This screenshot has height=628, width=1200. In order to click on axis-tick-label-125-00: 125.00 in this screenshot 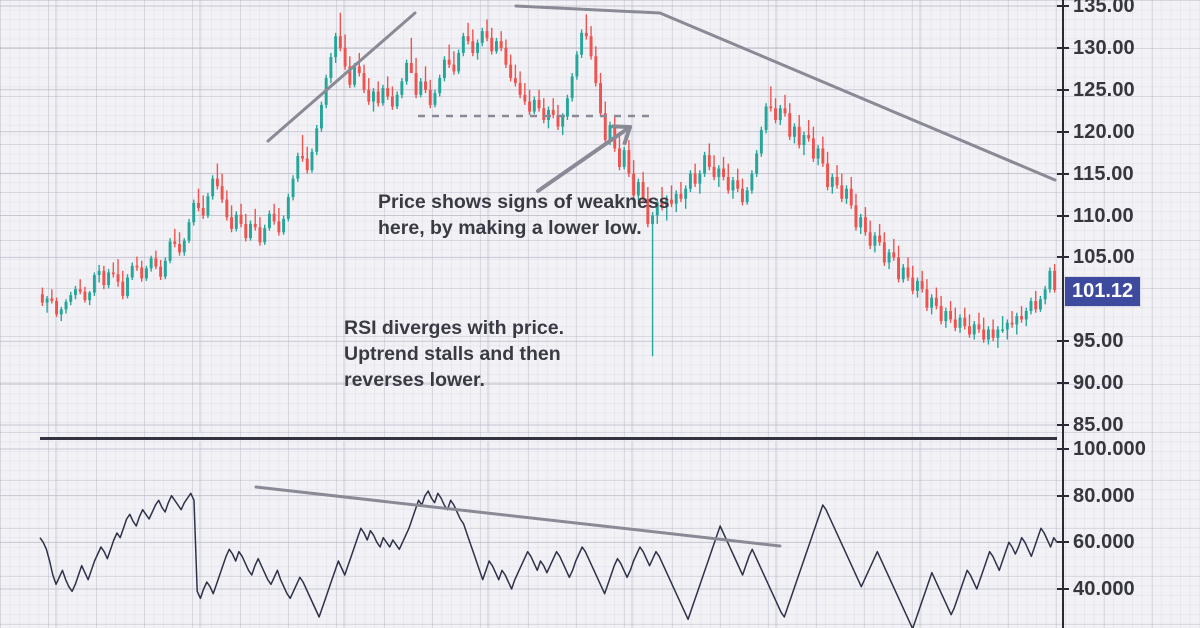, I will do `click(1104, 89)`.